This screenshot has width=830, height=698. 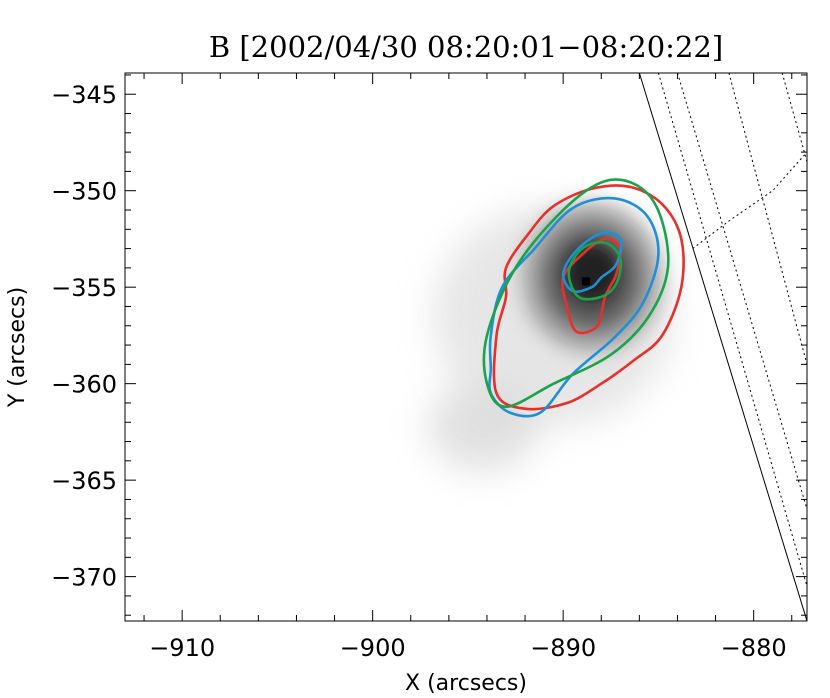 I want to click on intensity-image, so click(x=551, y=337).